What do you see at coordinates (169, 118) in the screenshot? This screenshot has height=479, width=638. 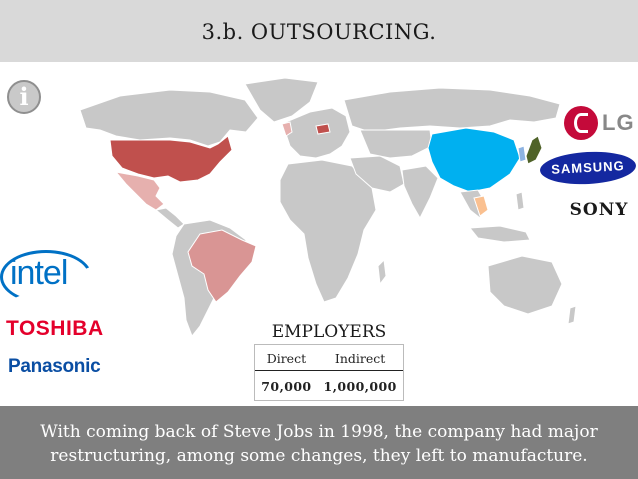 I see `map-canada` at bounding box center [169, 118].